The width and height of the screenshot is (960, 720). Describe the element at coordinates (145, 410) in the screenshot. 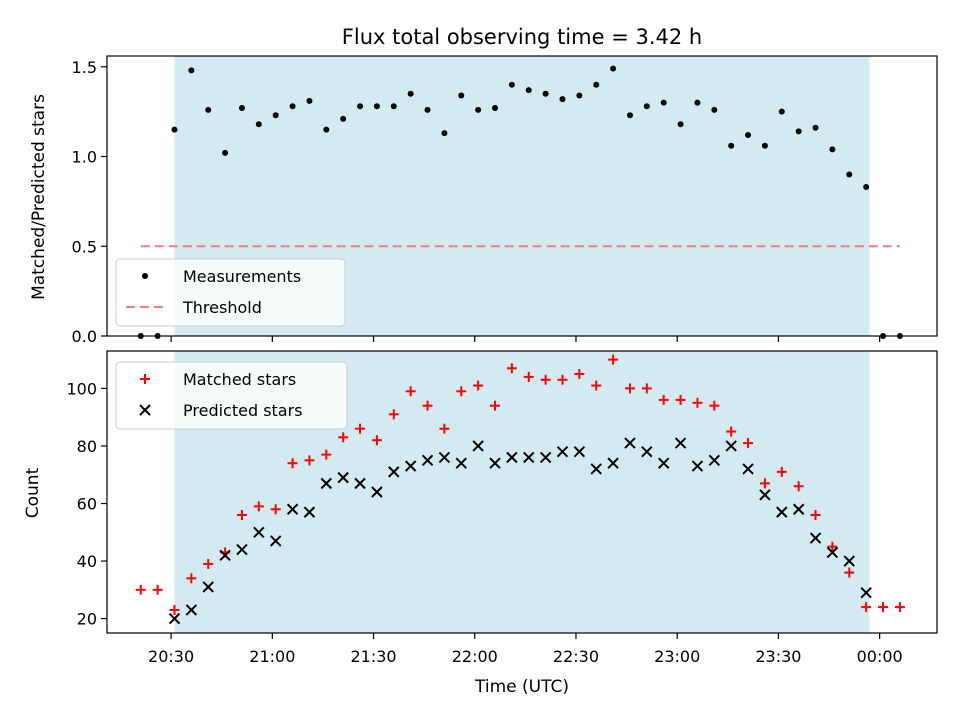

I see `legend-predicted-swatch` at that location.